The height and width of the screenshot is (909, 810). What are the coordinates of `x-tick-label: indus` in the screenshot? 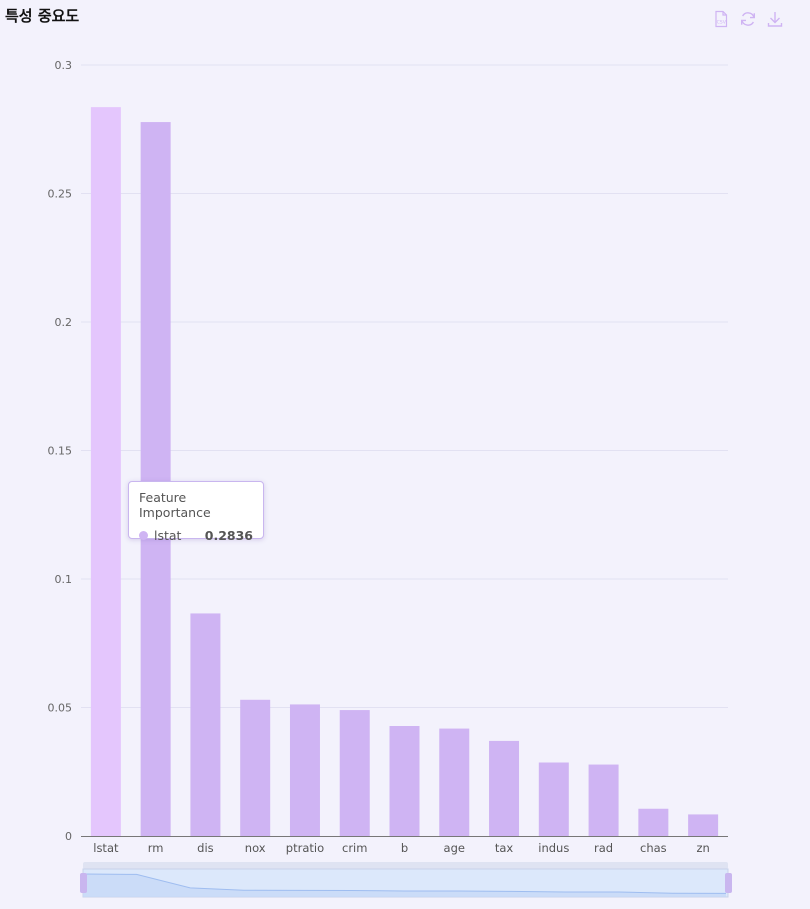 It's located at (553, 848).